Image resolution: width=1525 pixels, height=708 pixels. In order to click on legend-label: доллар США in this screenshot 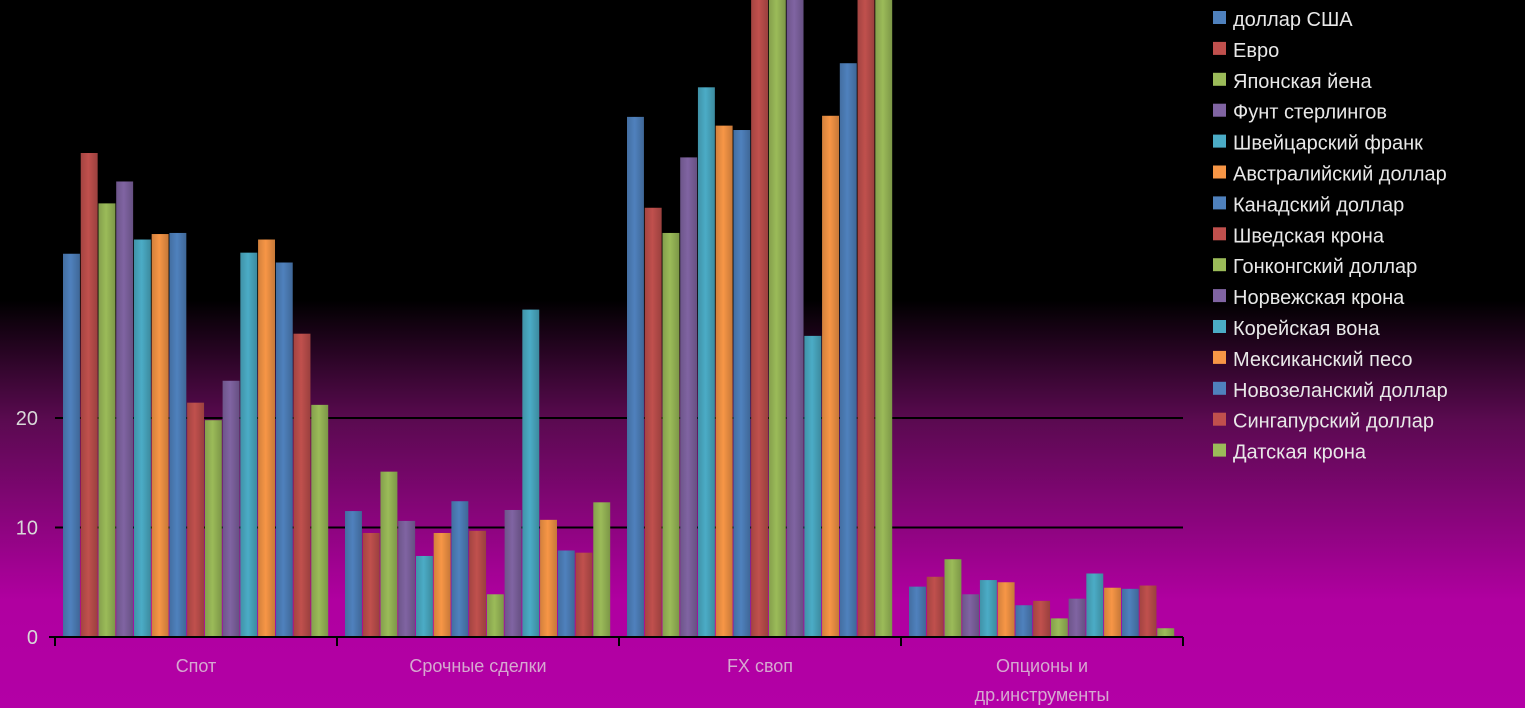, I will do `click(1293, 20)`.